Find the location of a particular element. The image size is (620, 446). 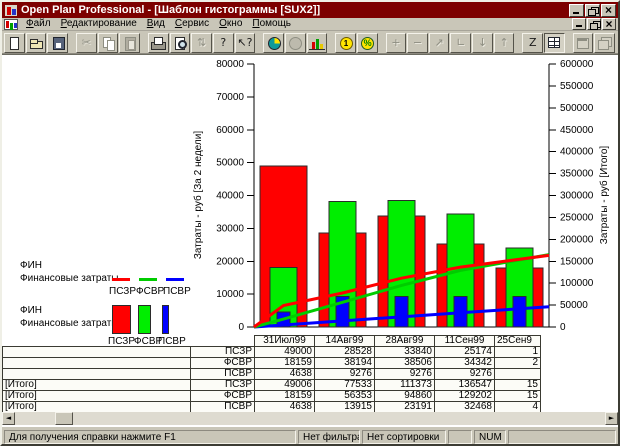

row-group-cell: [Итого] is located at coordinates (96, 385).